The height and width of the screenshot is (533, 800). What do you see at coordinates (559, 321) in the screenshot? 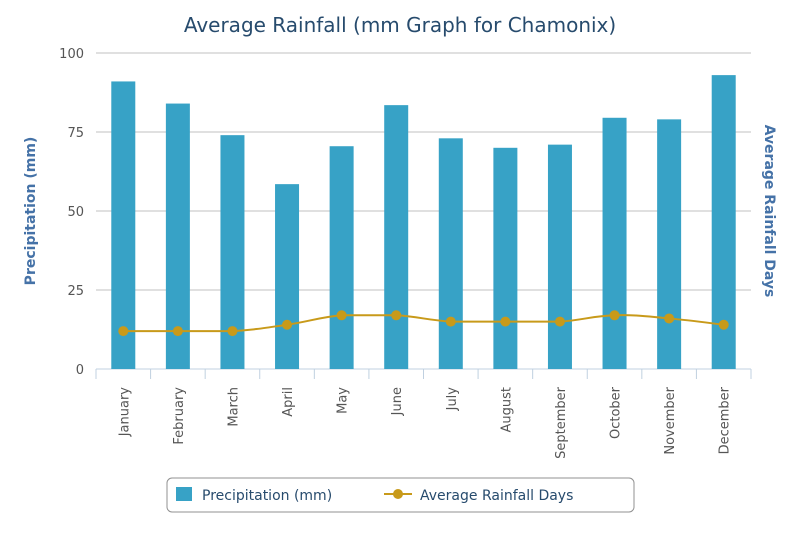
I see `point-september` at bounding box center [559, 321].